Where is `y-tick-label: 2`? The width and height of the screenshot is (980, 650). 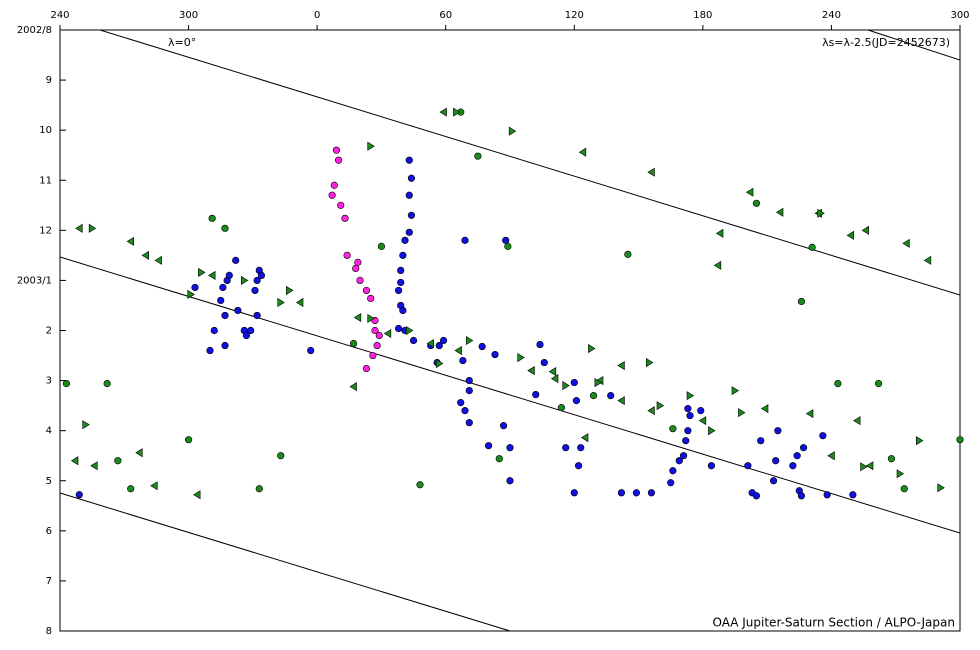 y-tick-label: 2 is located at coordinates (49, 331).